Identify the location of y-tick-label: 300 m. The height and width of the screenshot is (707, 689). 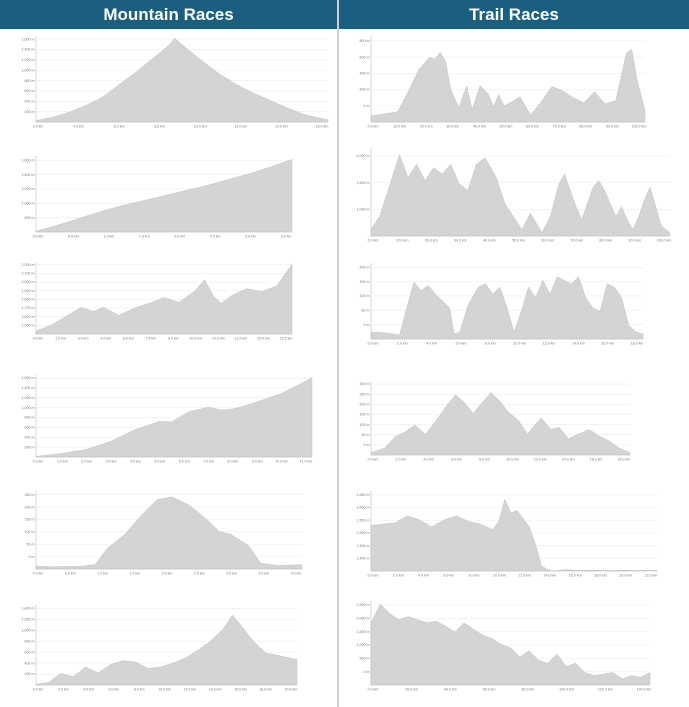
(365, 384).